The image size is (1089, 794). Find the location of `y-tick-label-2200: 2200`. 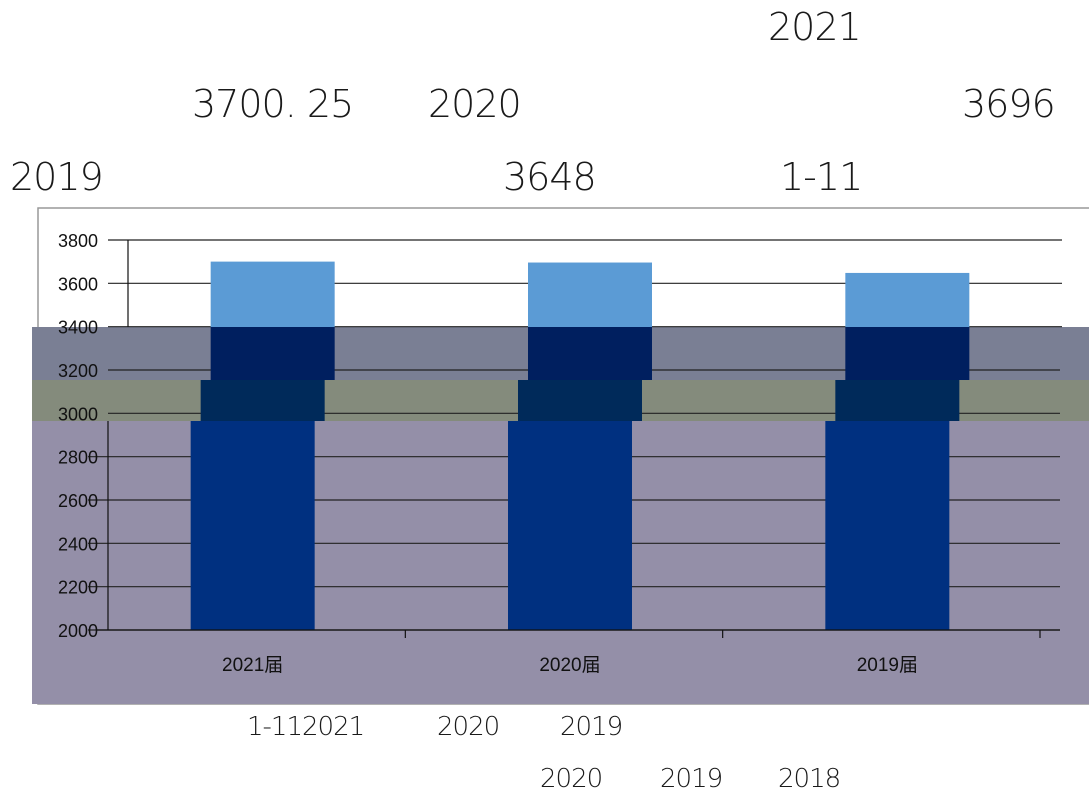

y-tick-label-2200: 2200 is located at coordinates (78, 588).